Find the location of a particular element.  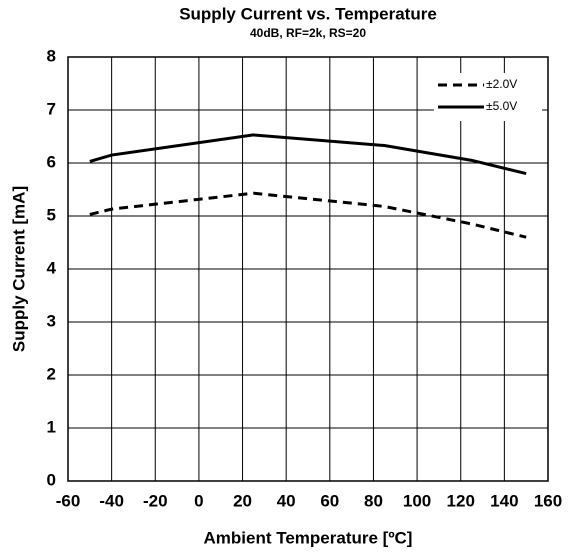

chart-title: Supply Current vs. Temperature is located at coordinates (308, 13).